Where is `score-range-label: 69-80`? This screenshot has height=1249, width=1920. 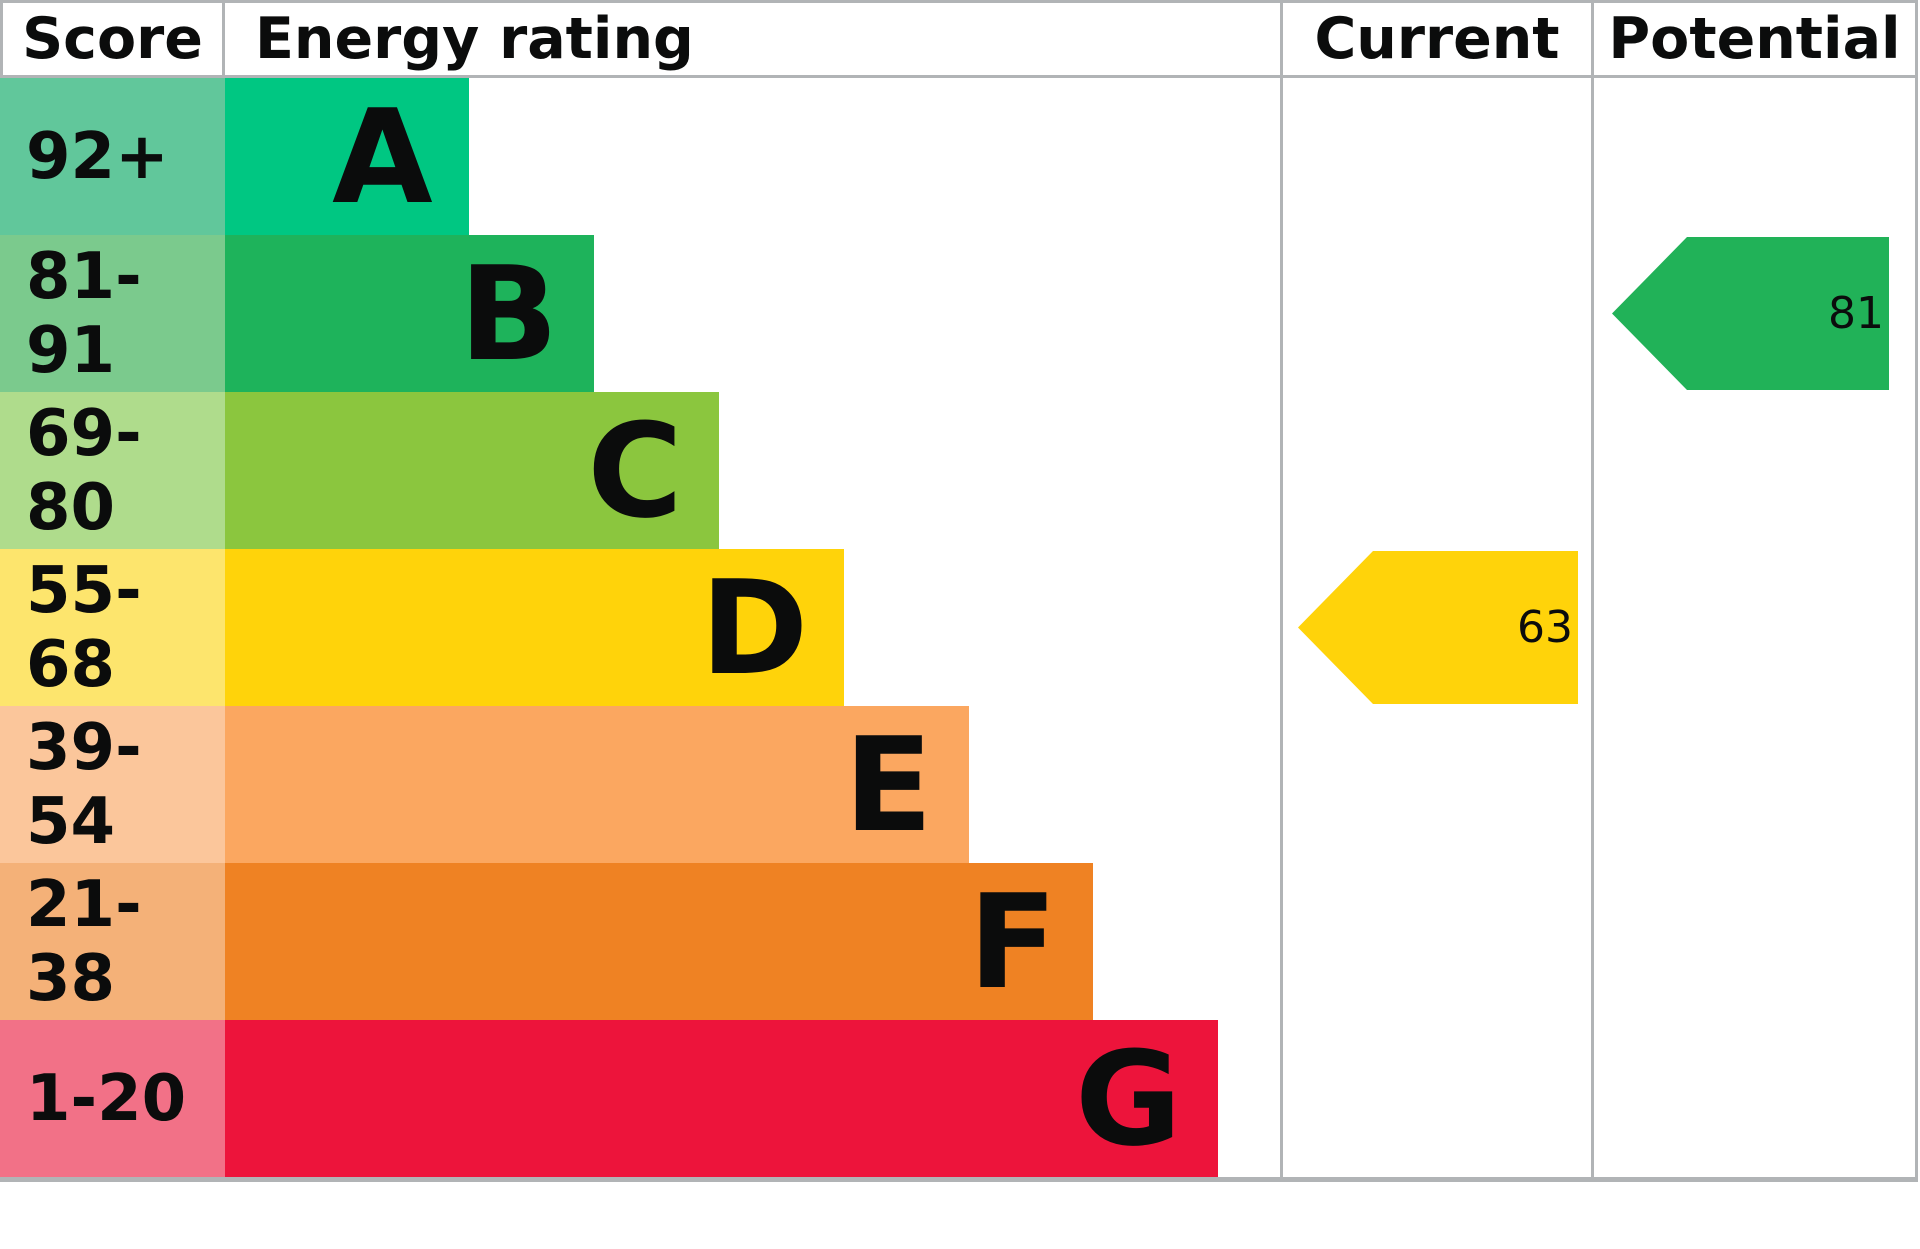
score-range-label: 69-80 is located at coordinates (84, 470).